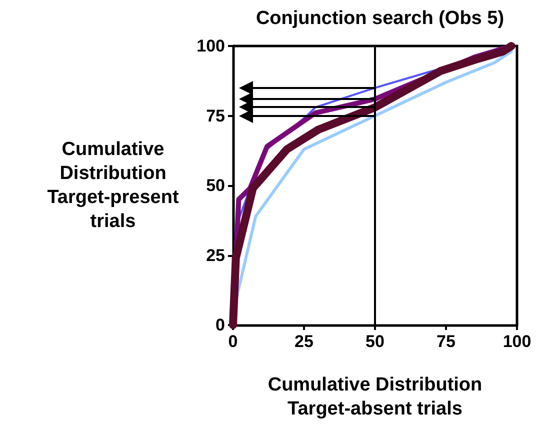  Describe the element at coordinates (210, 46) in the screenshot. I see `y-tick-label: 100` at that location.